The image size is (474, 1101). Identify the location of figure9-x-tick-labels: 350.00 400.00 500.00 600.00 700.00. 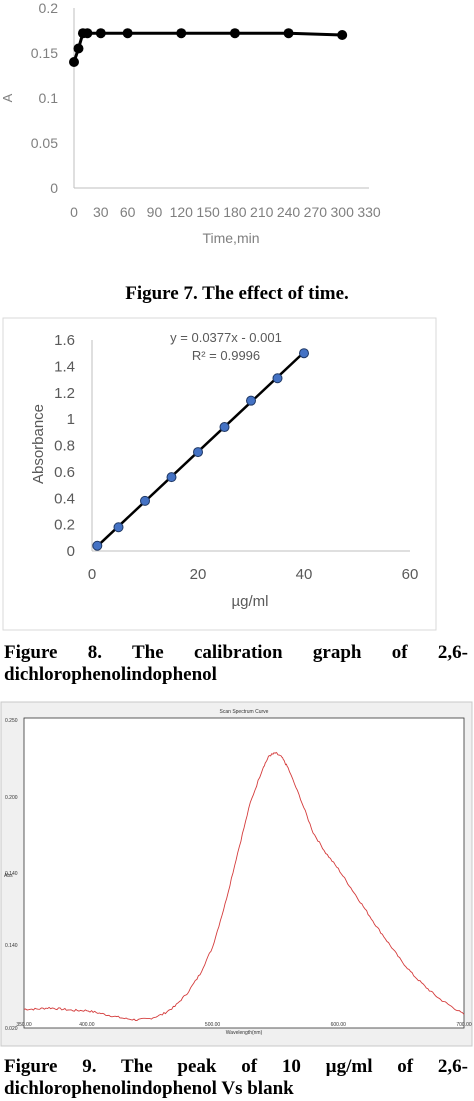
(244, 1025).